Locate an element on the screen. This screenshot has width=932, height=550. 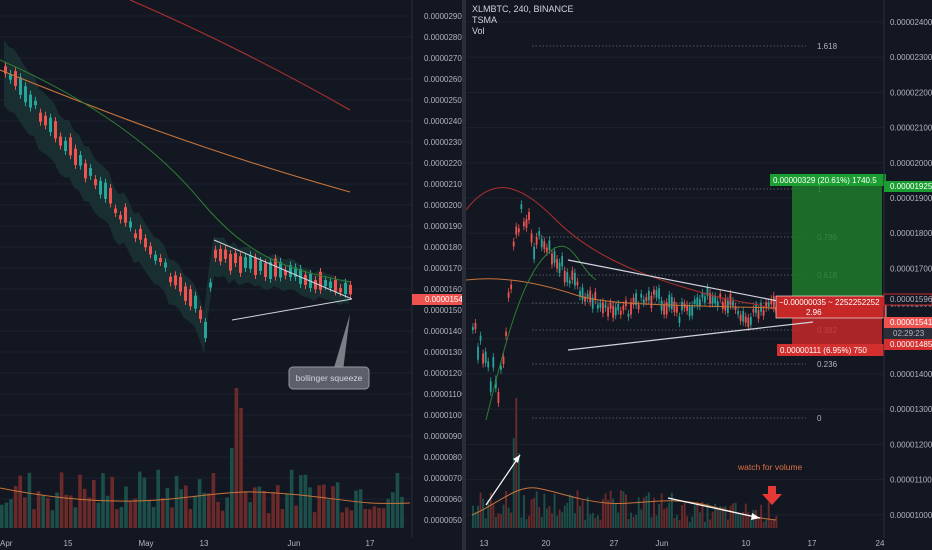
price-tick-label: 0.00001800 is located at coordinates (443, 247).